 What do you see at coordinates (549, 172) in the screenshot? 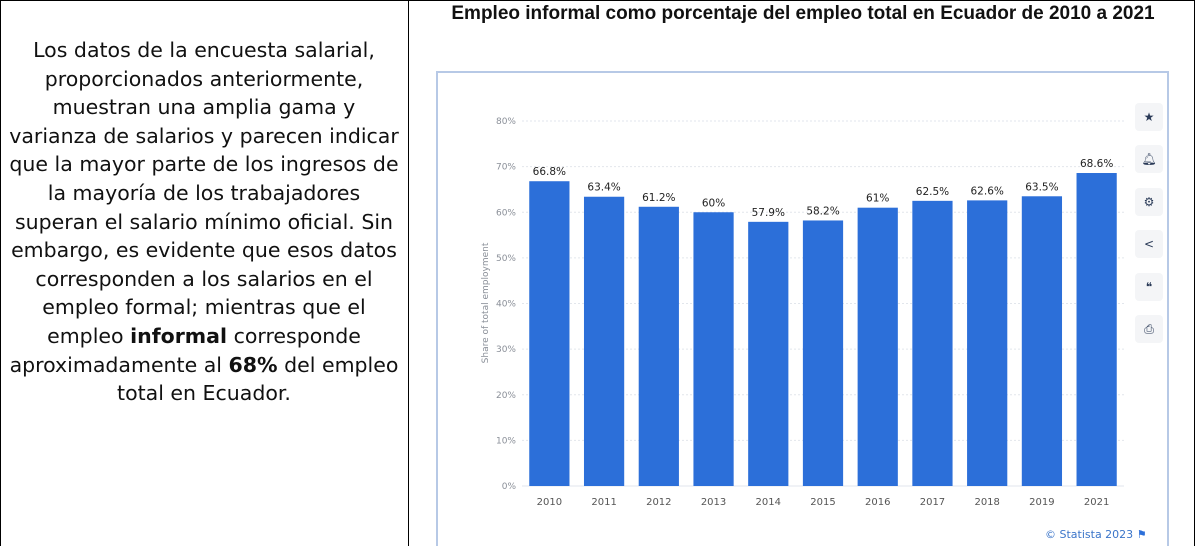
I see `data-label: 66.8%` at bounding box center [549, 172].